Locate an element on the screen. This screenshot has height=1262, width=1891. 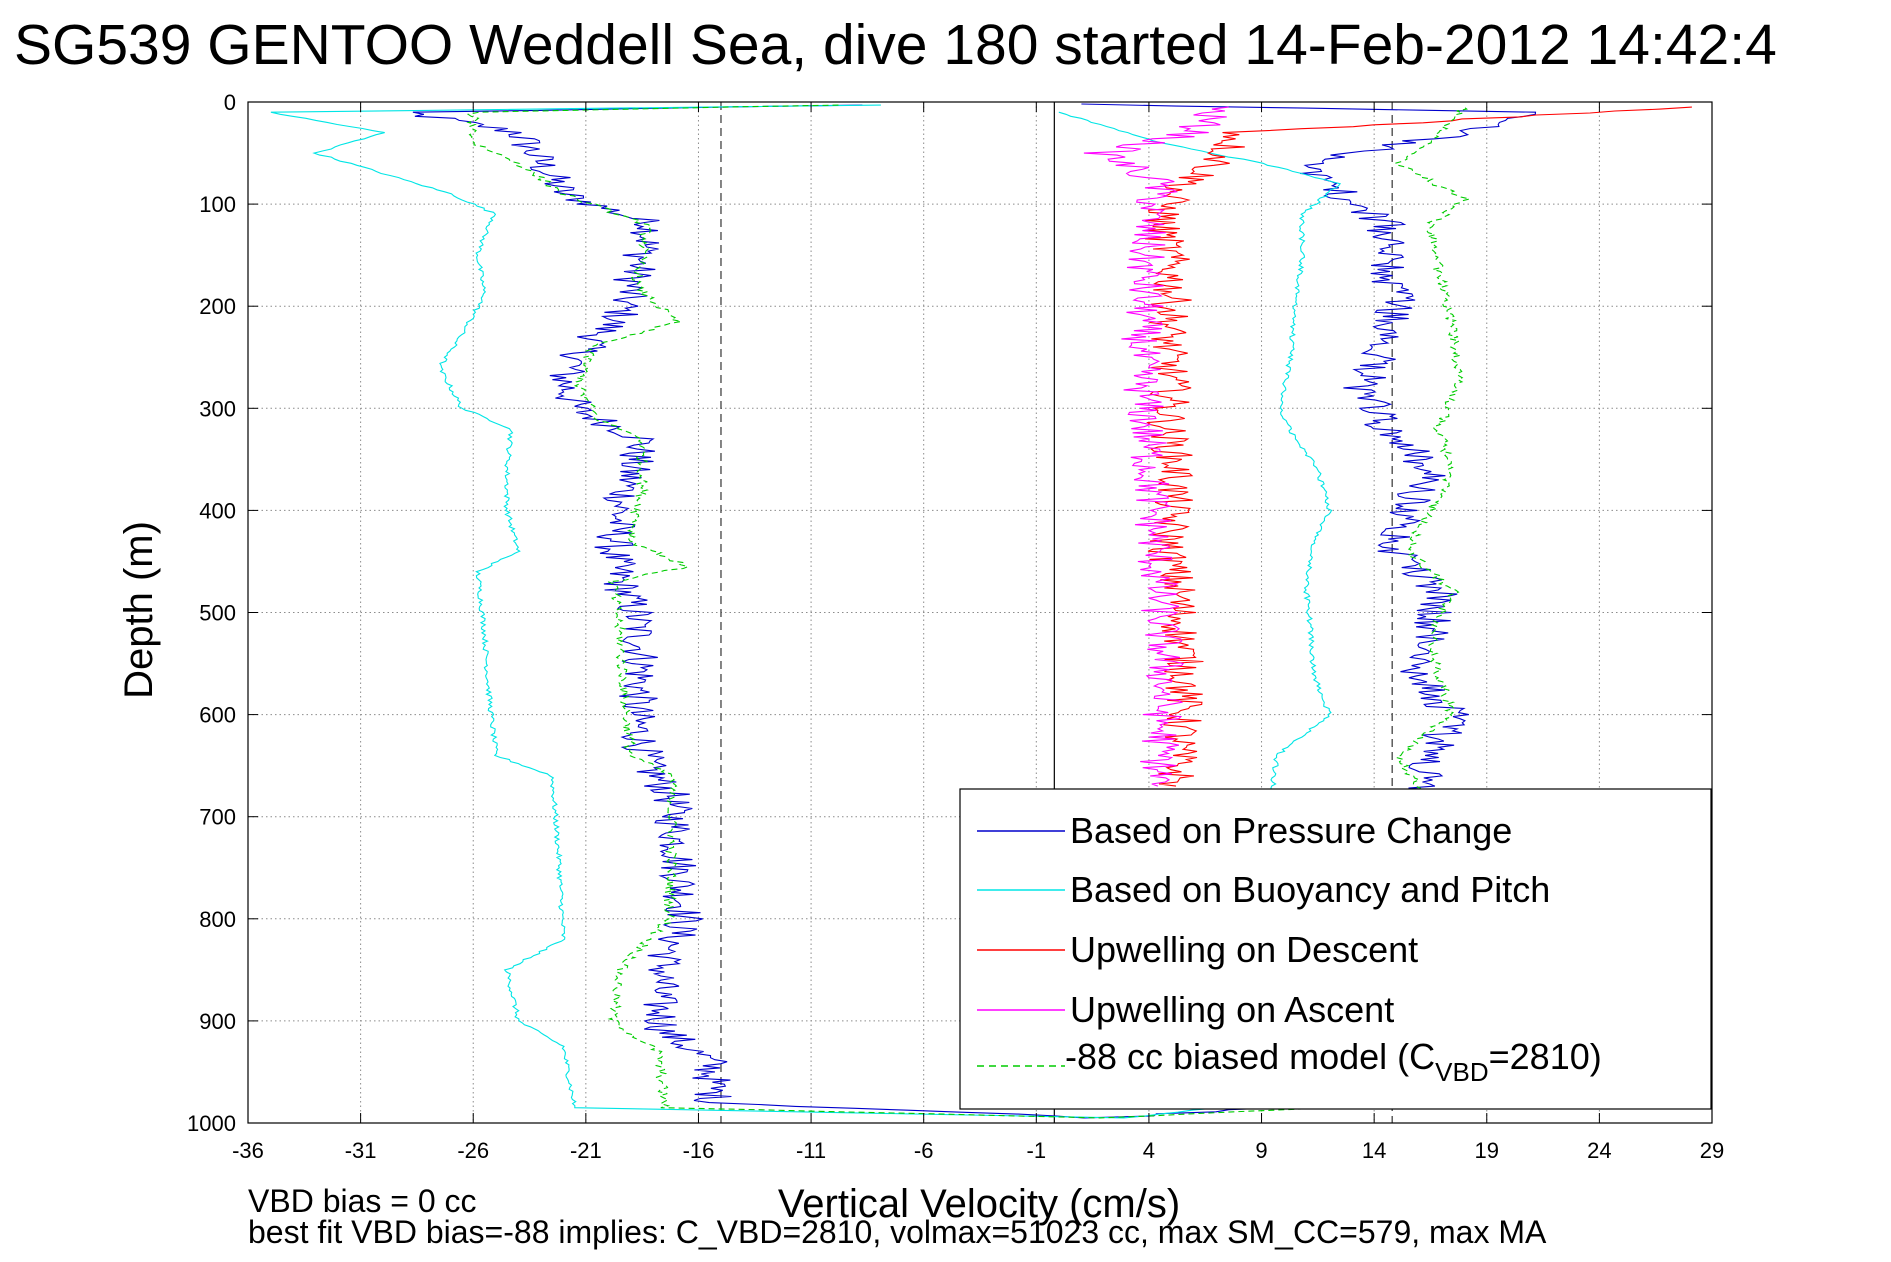
y-tick-label: 700 is located at coordinates (217, 817).